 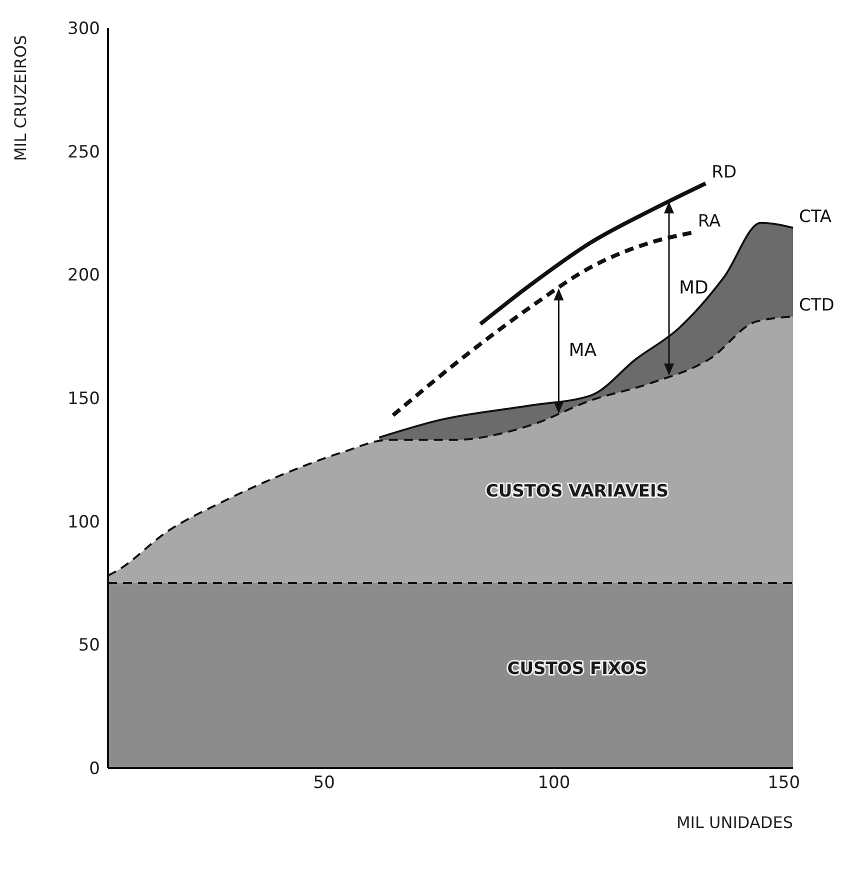 What do you see at coordinates (784, 783) in the screenshot?
I see `x-tick-label: 150` at bounding box center [784, 783].